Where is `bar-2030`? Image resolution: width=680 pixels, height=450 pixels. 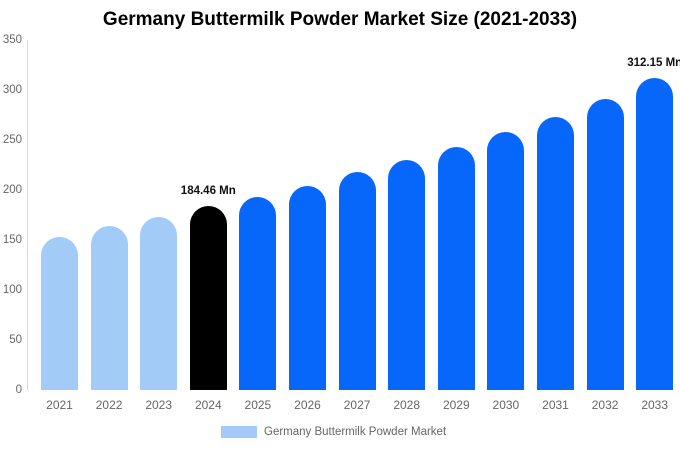
bar-2030 is located at coordinates (506, 261).